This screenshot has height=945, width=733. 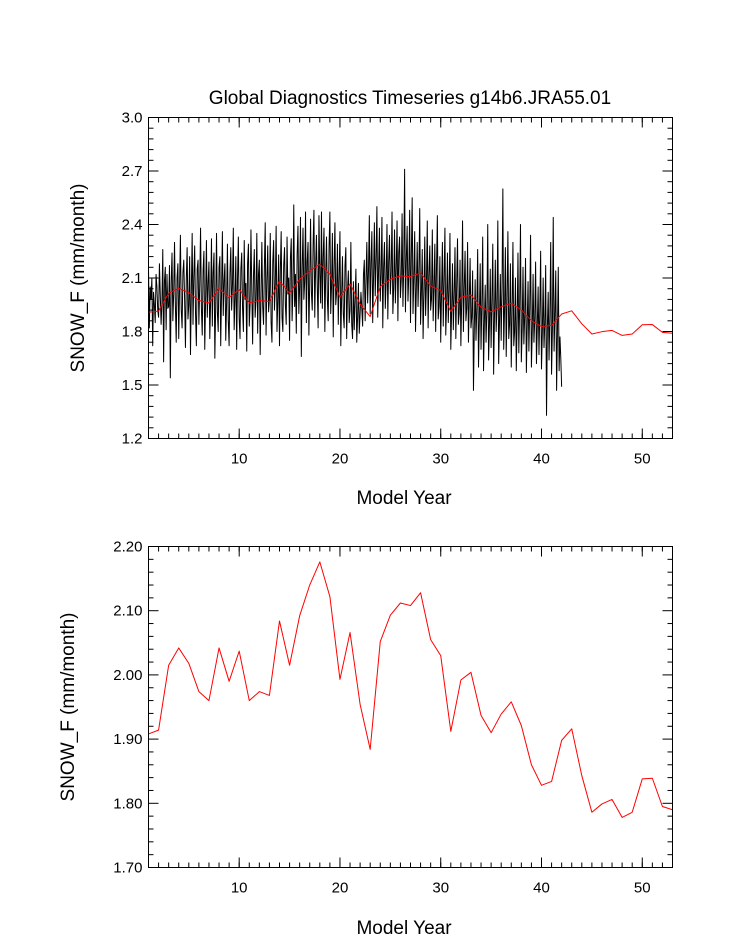 What do you see at coordinates (340, 459) in the screenshot?
I see `top-xtick-label: 20` at bounding box center [340, 459].